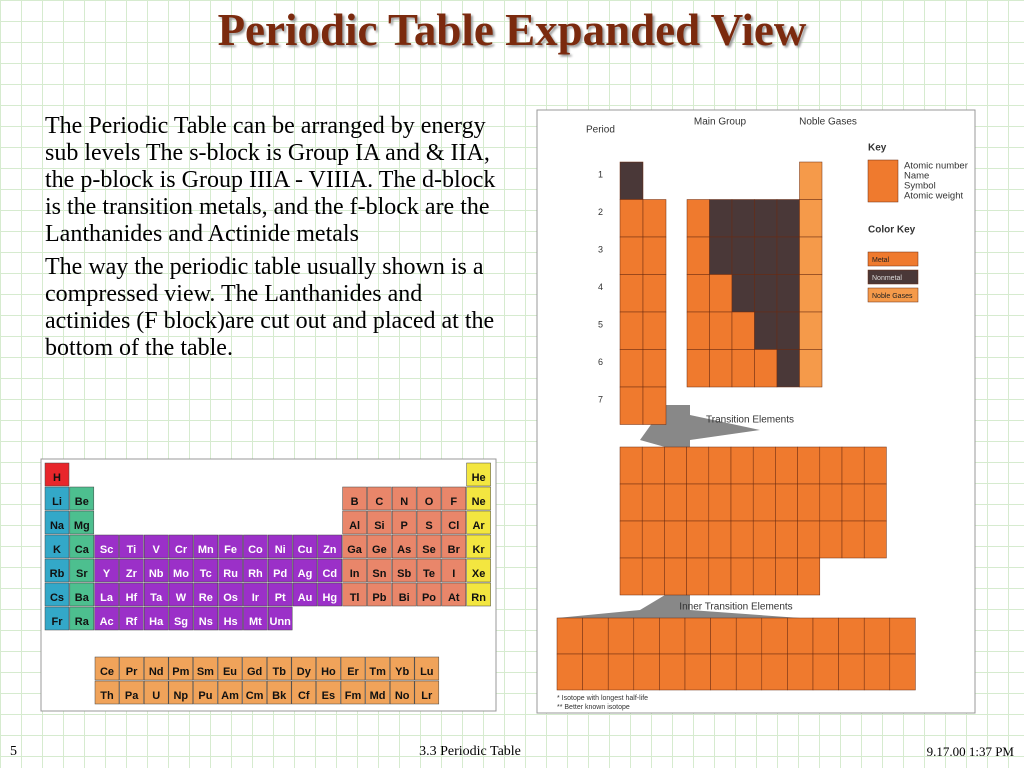  I want to click on element-symbol: Hf, so click(132, 598).